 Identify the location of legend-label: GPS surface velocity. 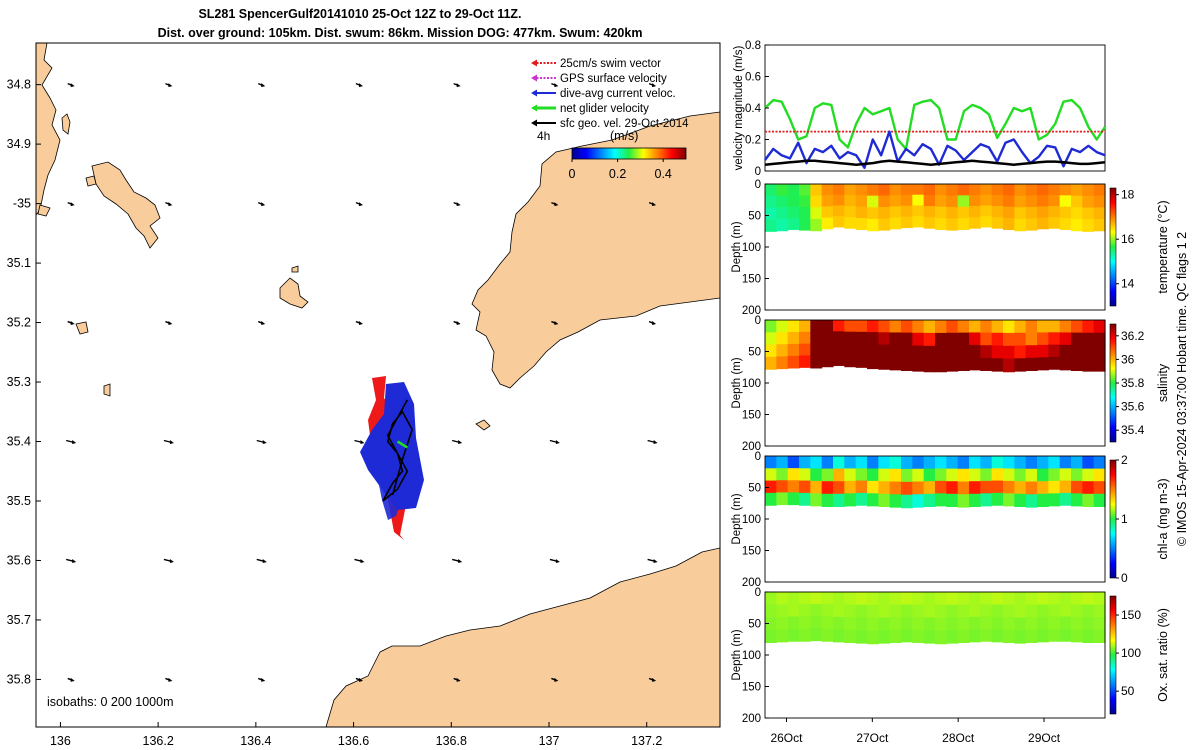
(613, 79).